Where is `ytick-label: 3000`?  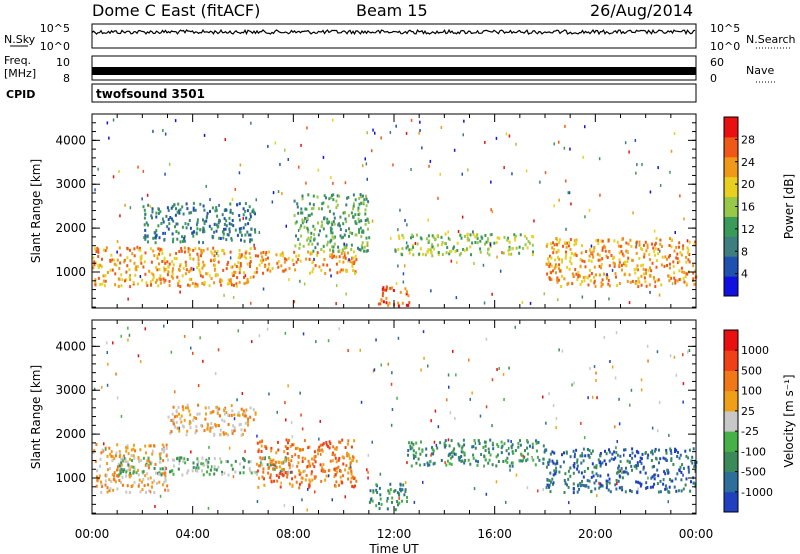
ytick-label: 3000 is located at coordinates (70, 184).